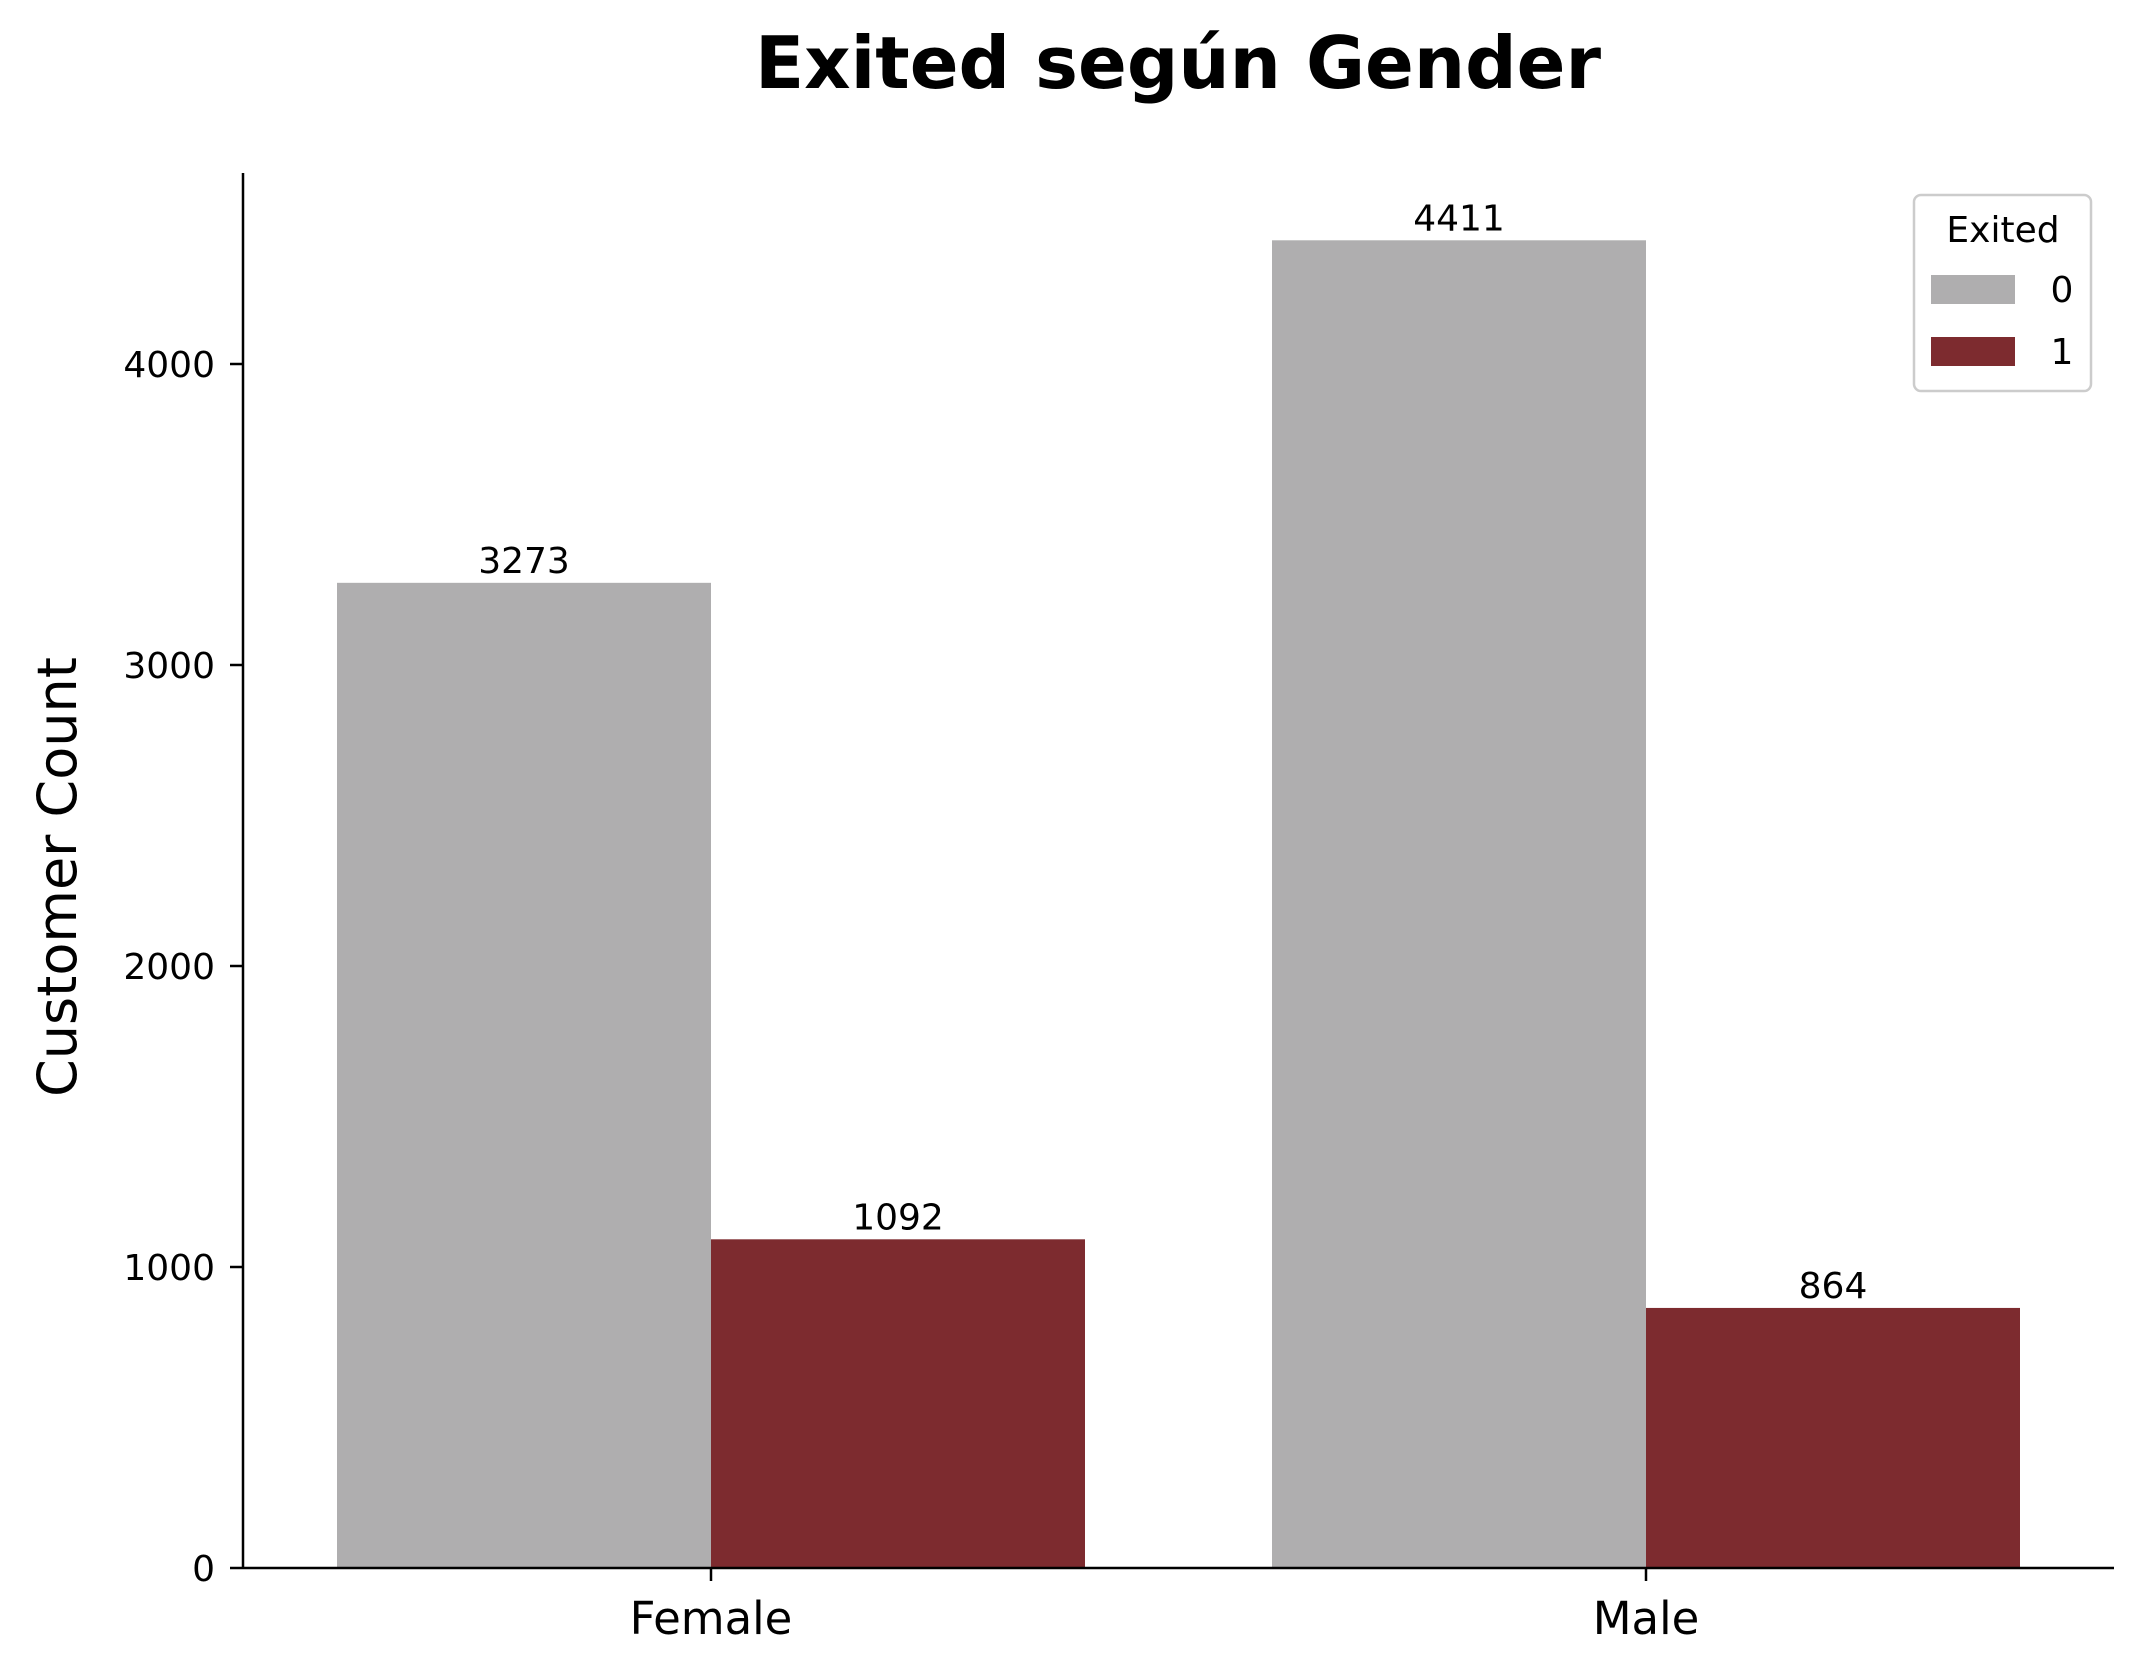 The width and height of the screenshot is (2131, 1666). What do you see at coordinates (1178, 63) in the screenshot?
I see `chart-title: Exited según Gender` at bounding box center [1178, 63].